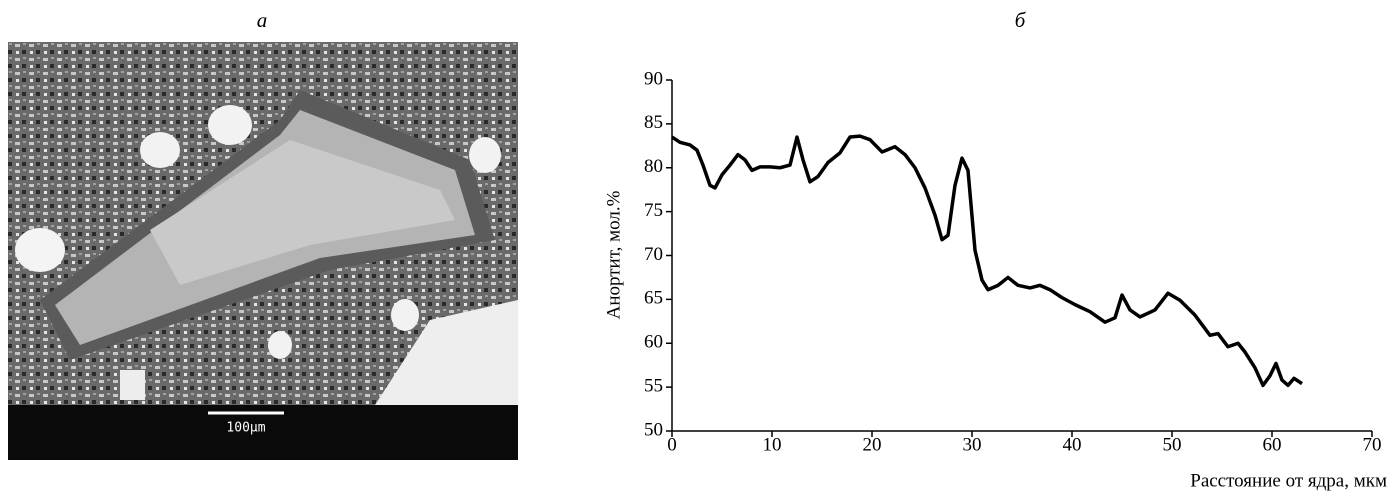 This screenshot has height=495, width=1390. I want to click on x-tick-label: 0, so click(672, 444).